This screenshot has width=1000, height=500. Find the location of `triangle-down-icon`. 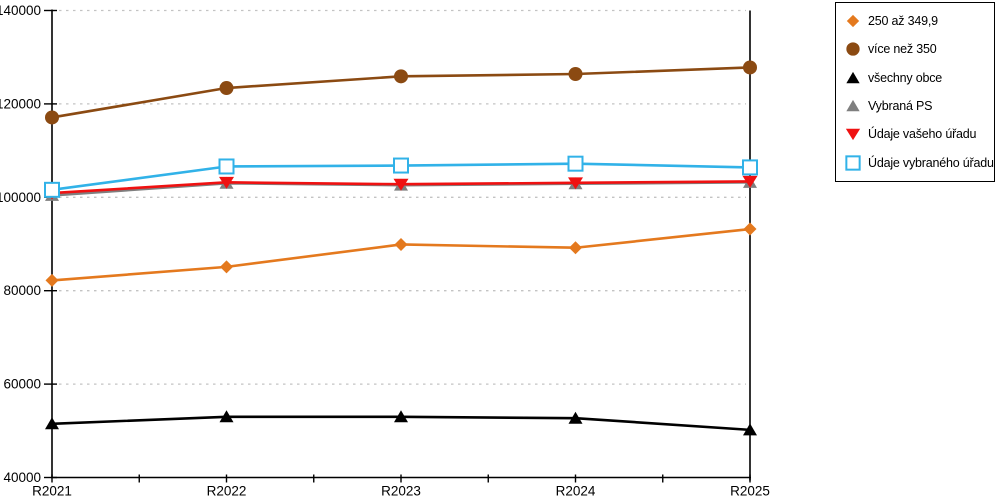

triangle-down-icon is located at coordinates (853, 135).